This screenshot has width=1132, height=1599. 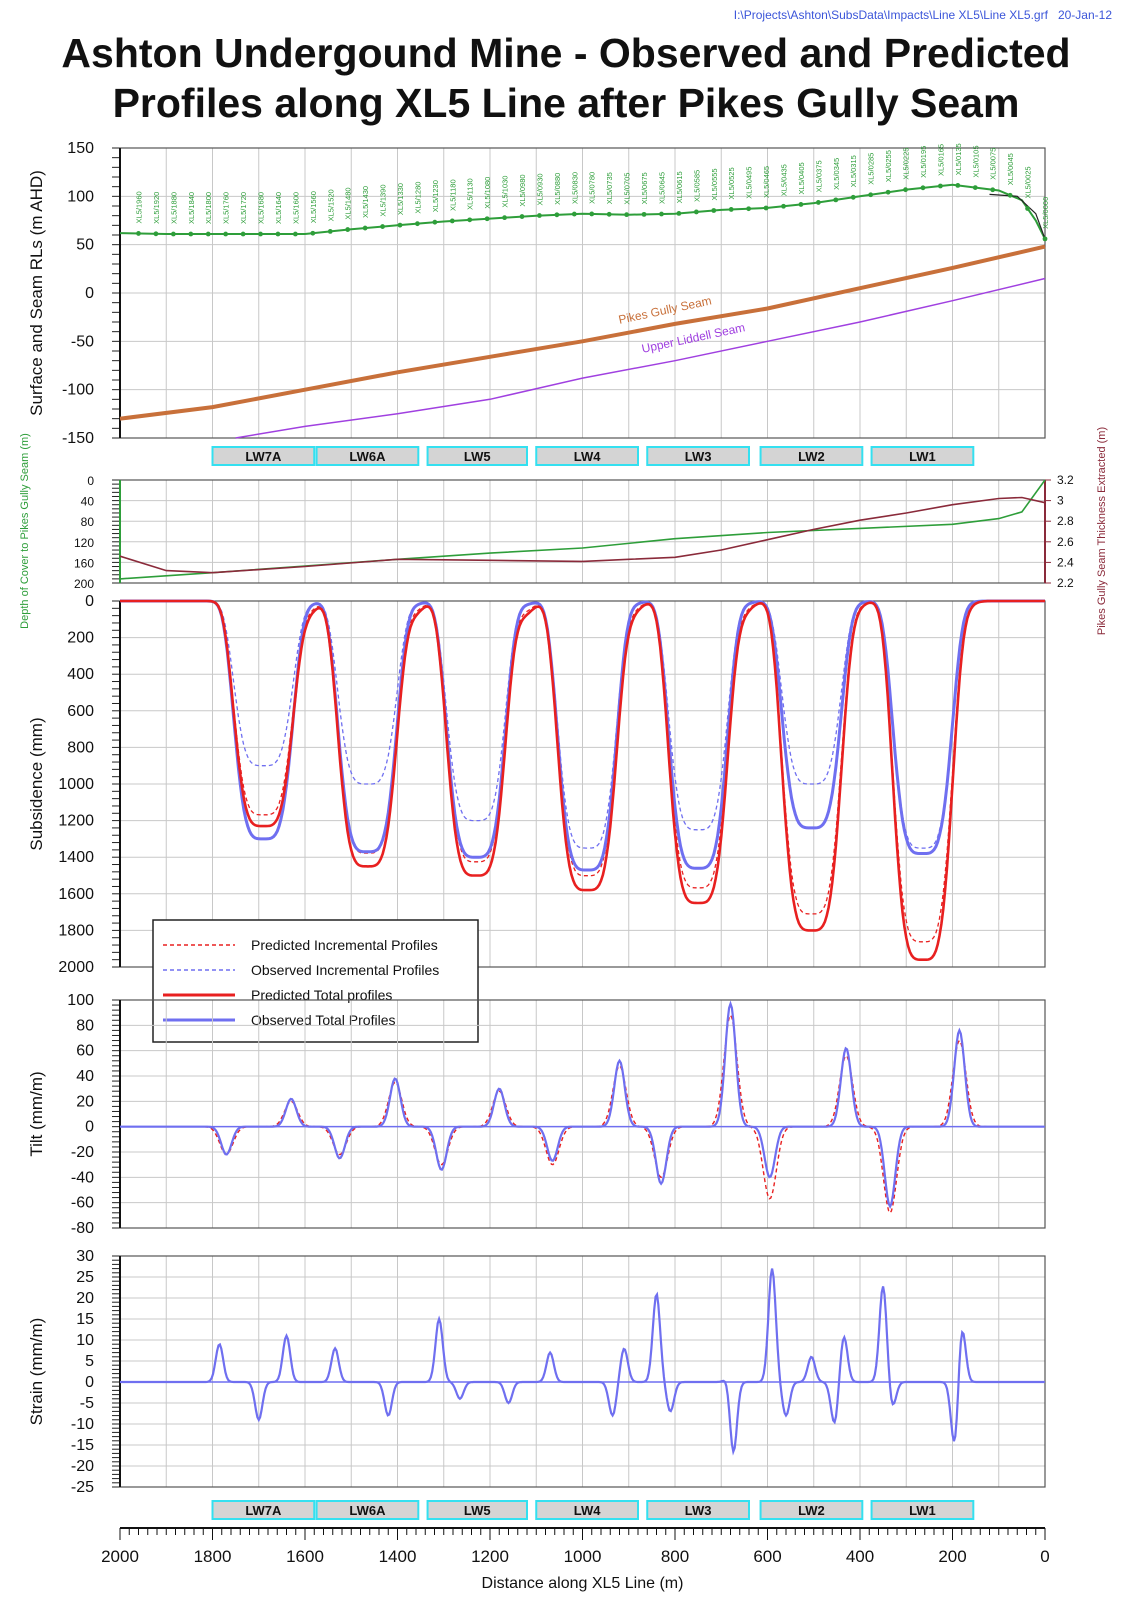 What do you see at coordinates (82, 1424) in the screenshot?
I see `strain-ytick: -10` at bounding box center [82, 1424].